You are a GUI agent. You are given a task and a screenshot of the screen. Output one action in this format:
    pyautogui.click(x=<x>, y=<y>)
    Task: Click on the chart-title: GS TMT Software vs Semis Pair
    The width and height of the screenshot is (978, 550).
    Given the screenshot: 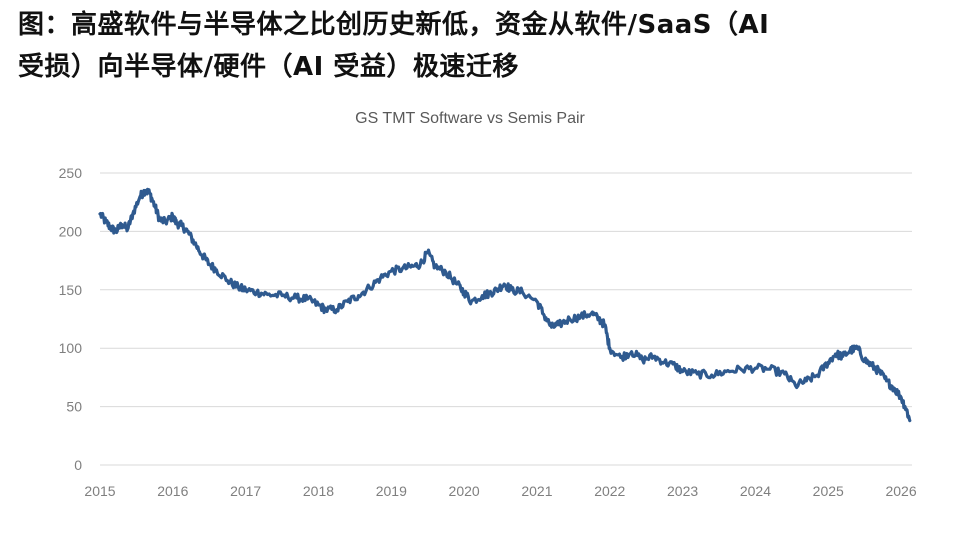 What is the action you would take?
    pyautogui.click(x=470, y=118)
    